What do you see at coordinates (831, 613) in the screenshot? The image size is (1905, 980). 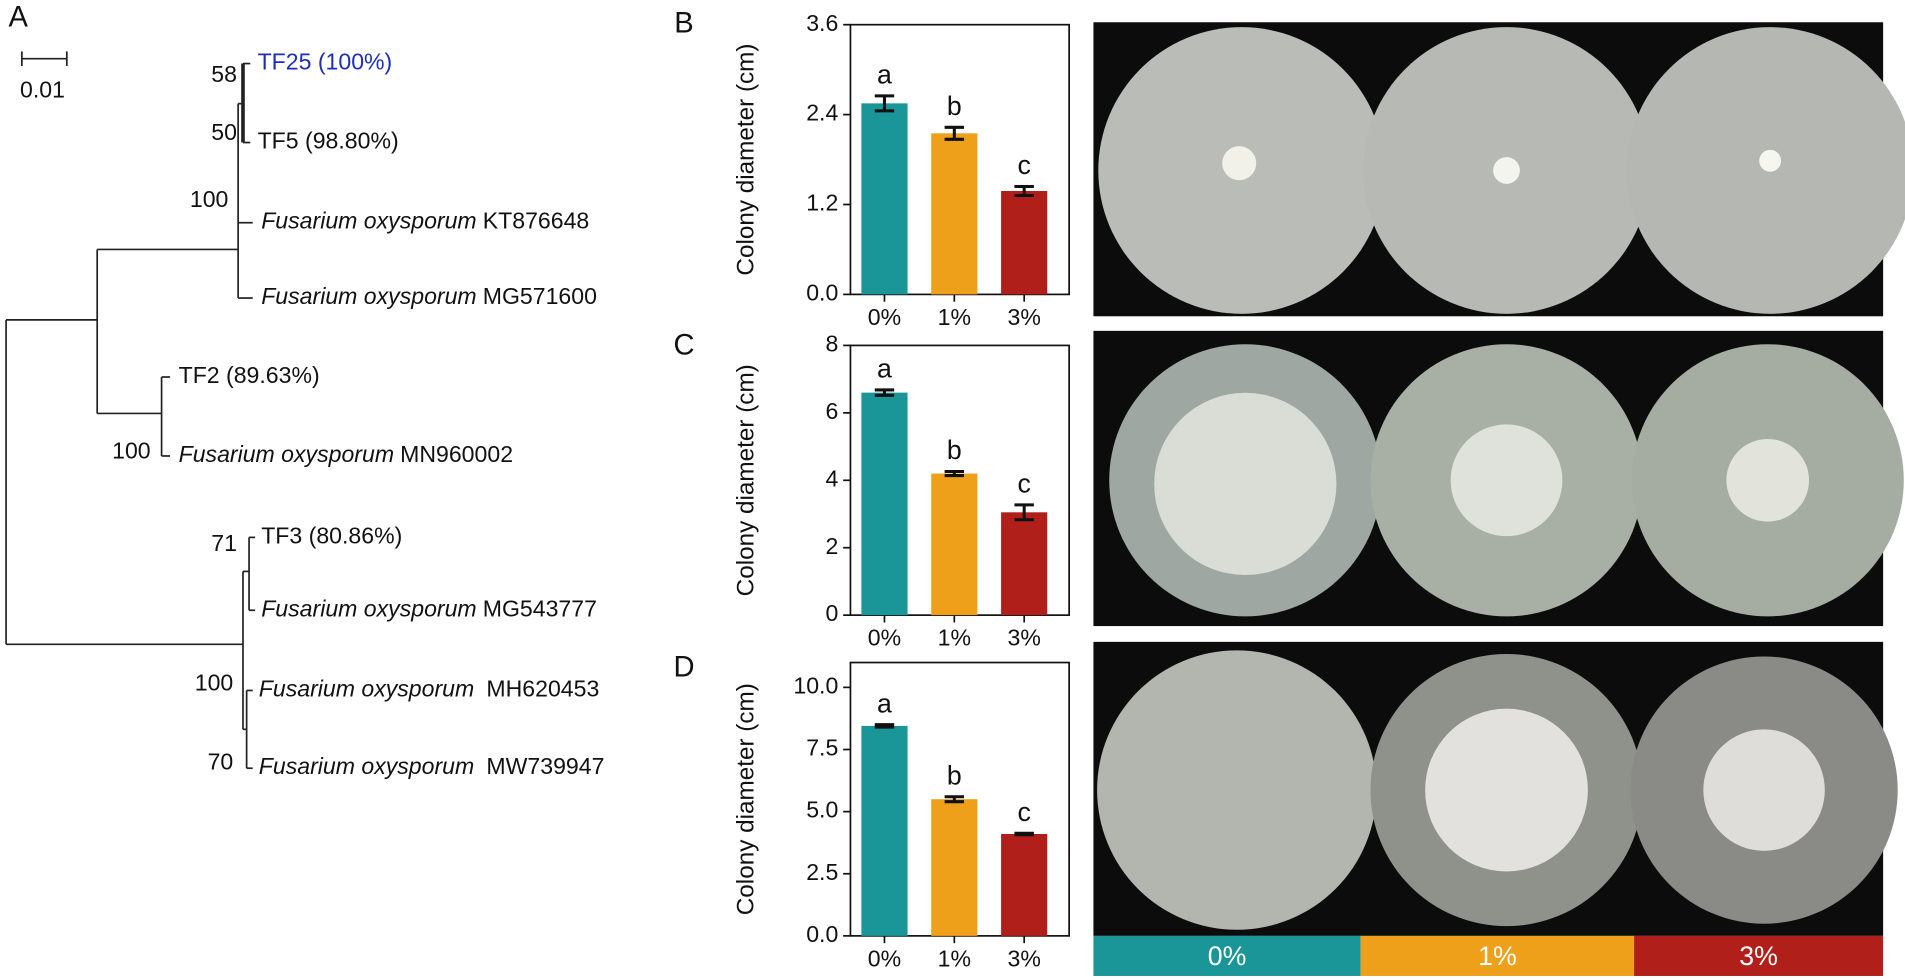 I see `y-tick-label: 0` at bounding box center [831, 613].